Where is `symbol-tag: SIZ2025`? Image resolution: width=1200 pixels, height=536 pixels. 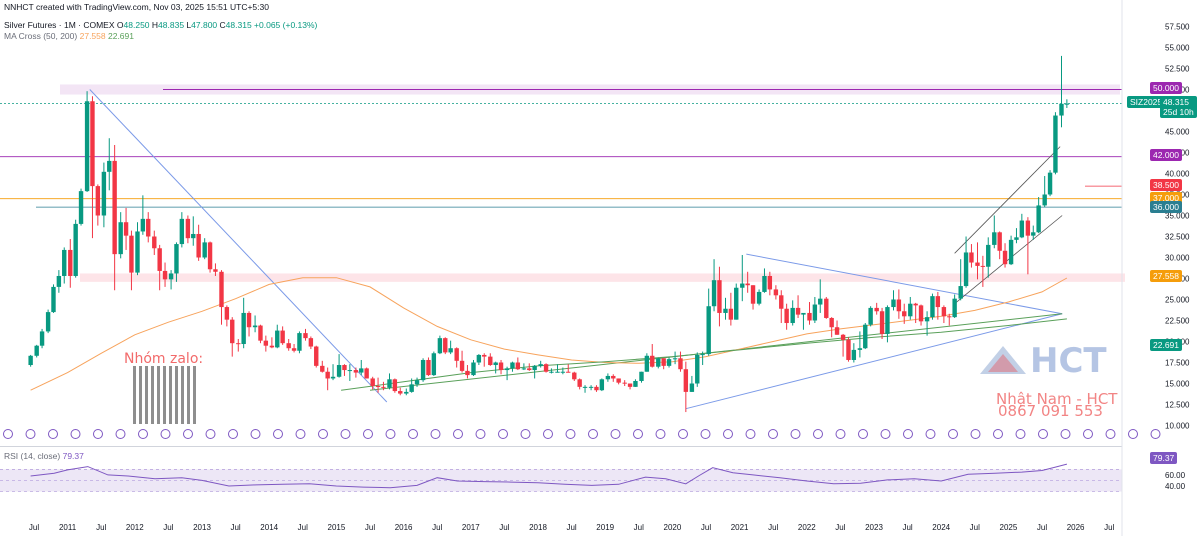
symbol-tag: SIZ2025 is located at coordinates (1146, 102).